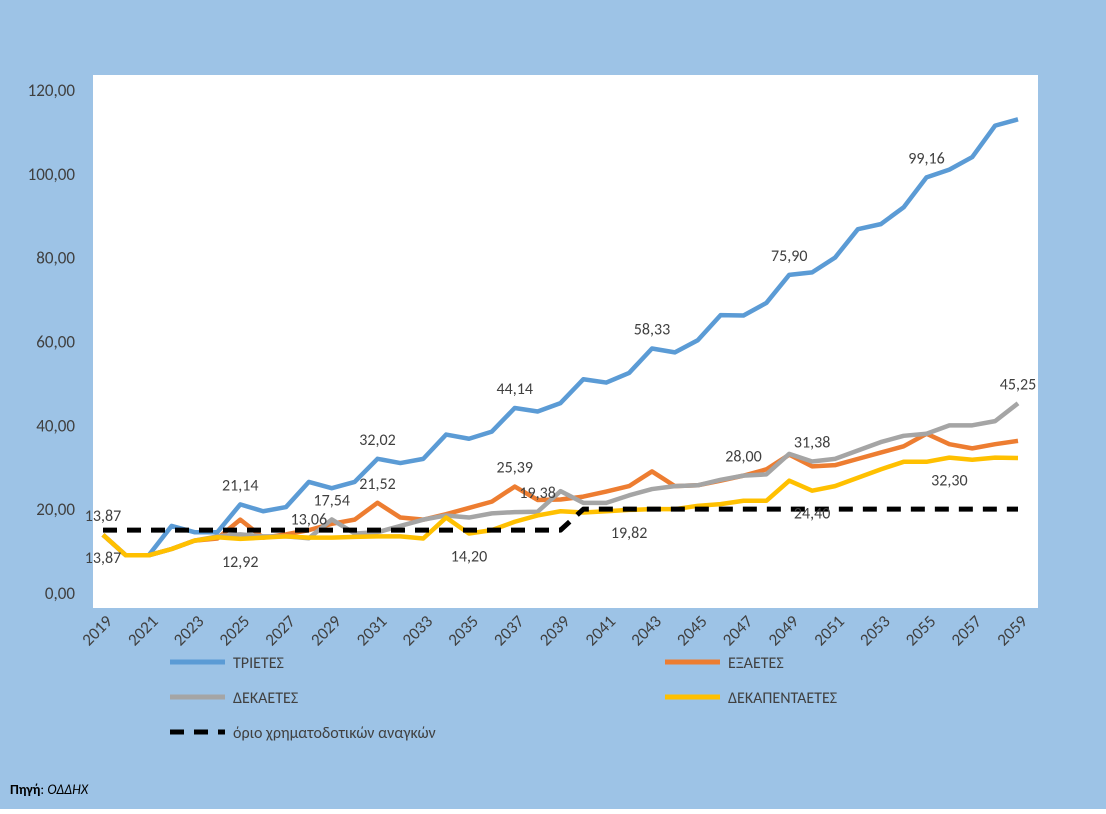  What do you see at coordinates (68, 789) in the screenshot?
I see `source-text: ΟΔΔΗΧ` at bounding box center [68, 789].